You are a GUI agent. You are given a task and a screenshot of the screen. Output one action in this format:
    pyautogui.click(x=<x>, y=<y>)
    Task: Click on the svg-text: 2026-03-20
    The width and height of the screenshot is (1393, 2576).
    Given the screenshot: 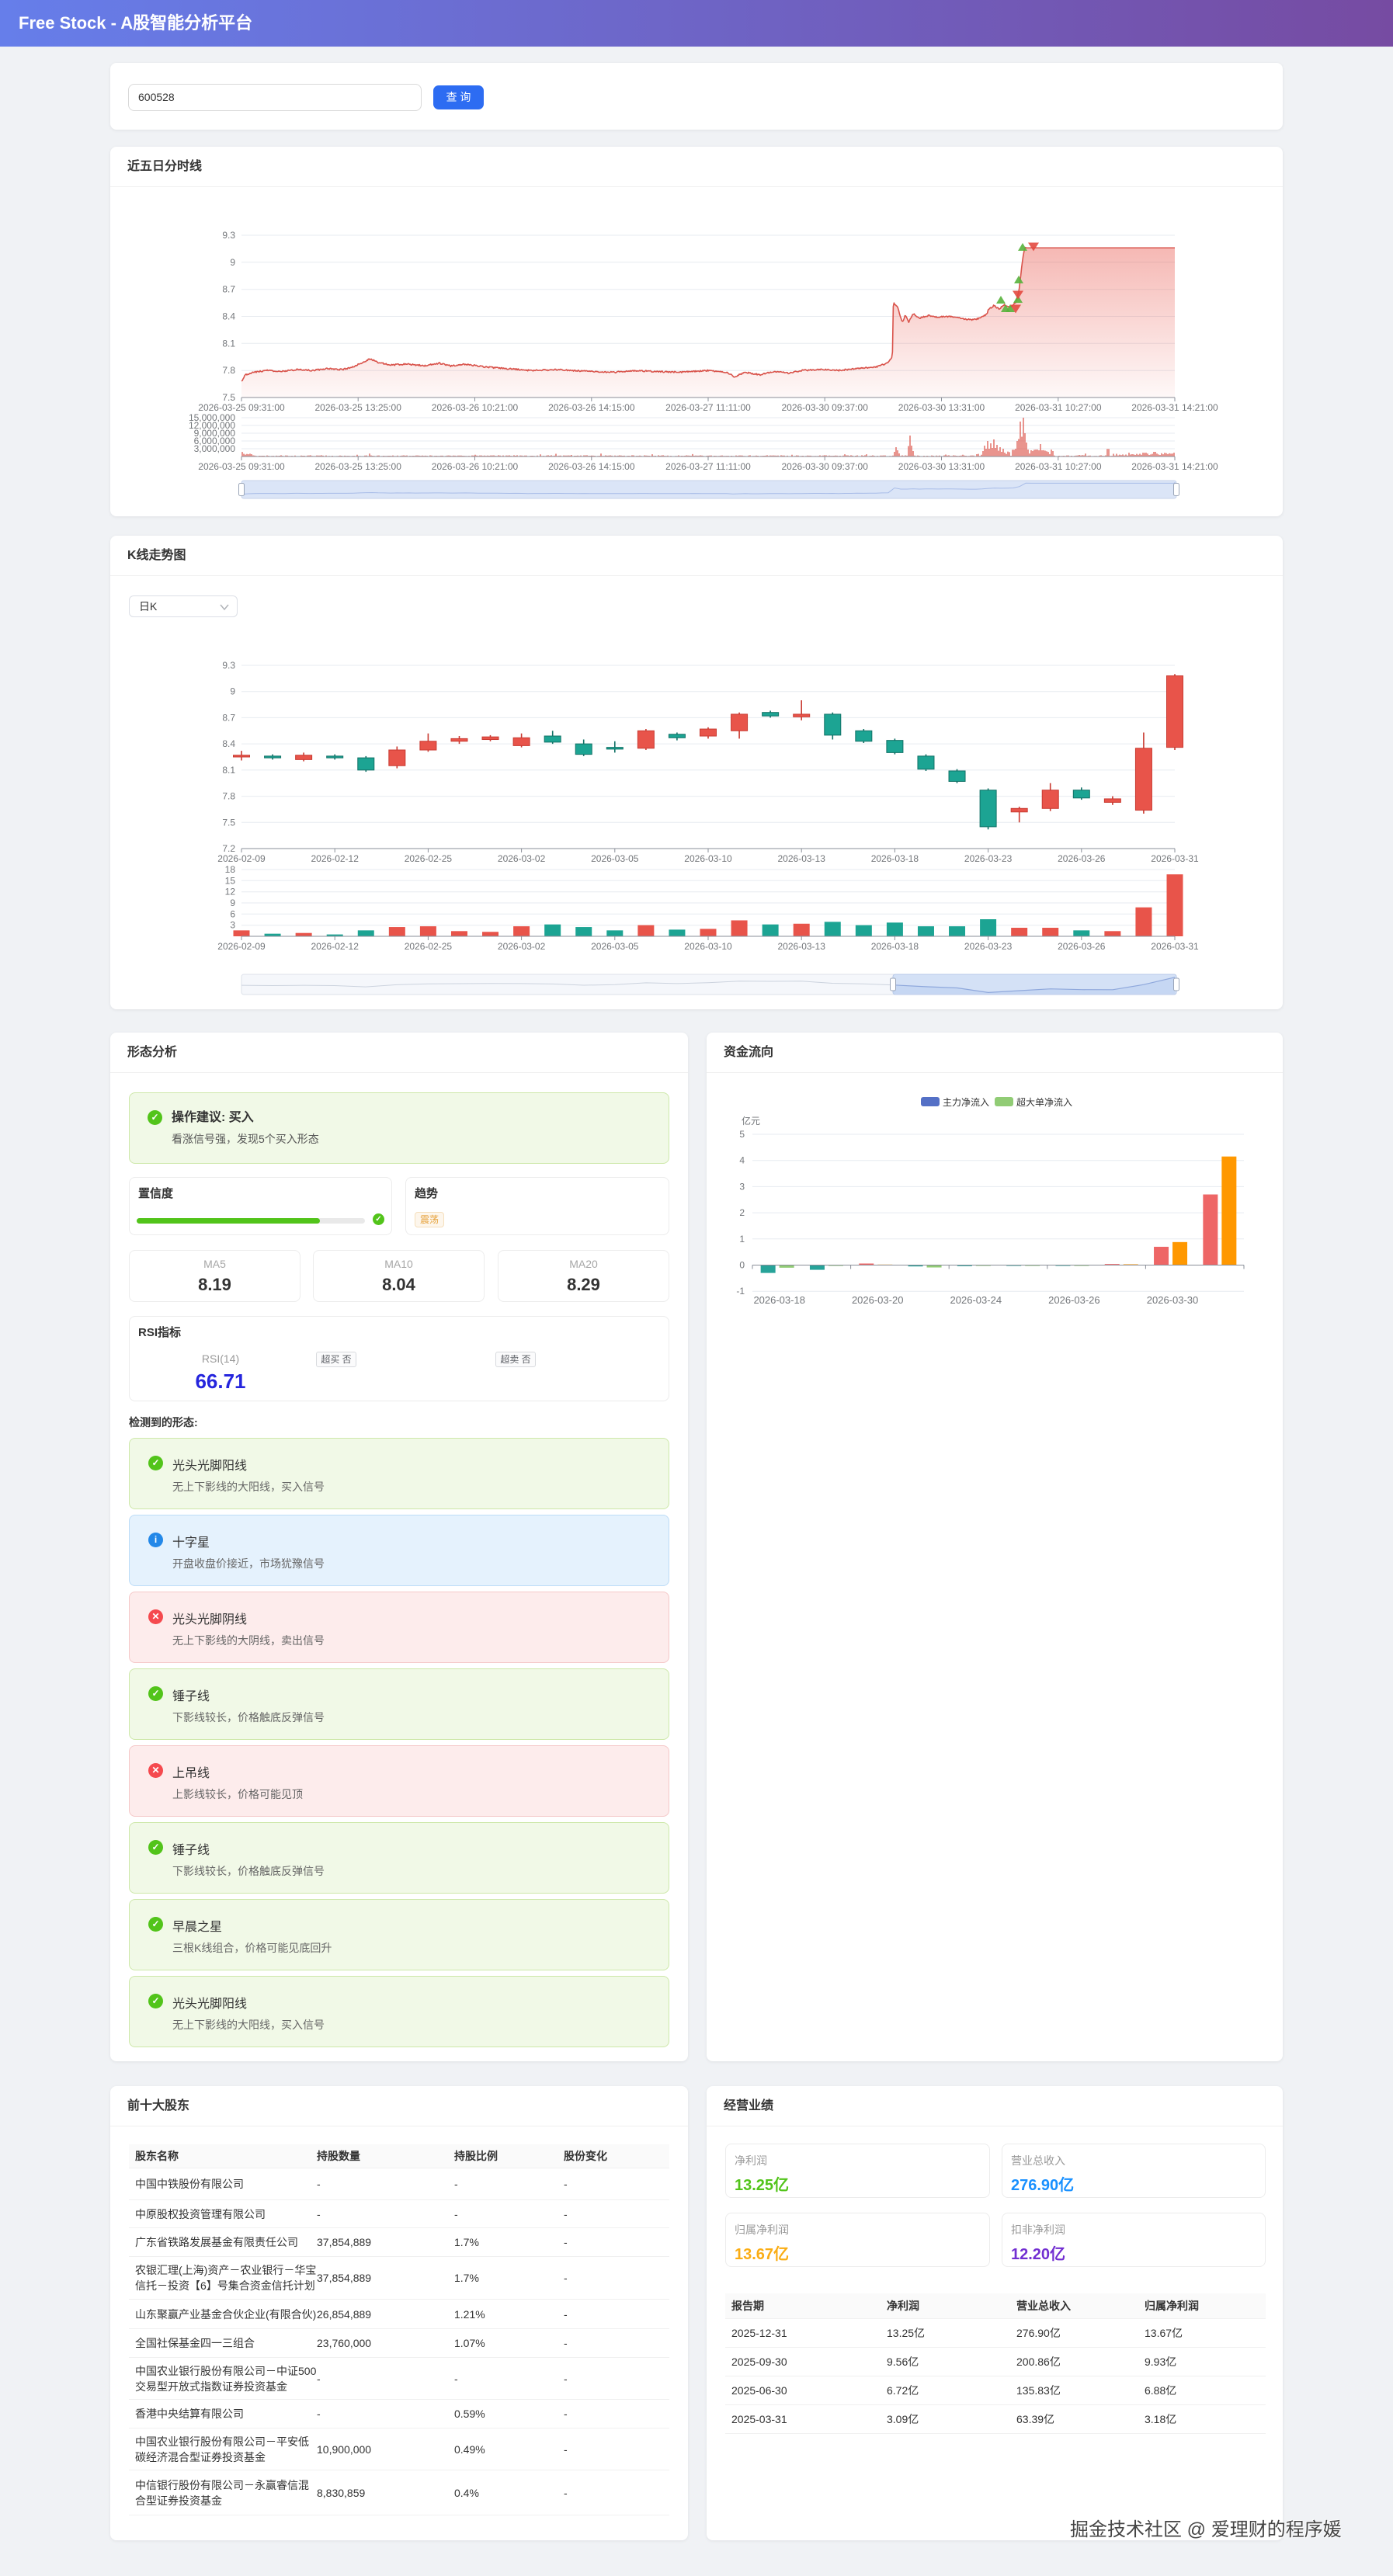 What is the action you would take?
    pyautogui.click(x=878, y=1300)
    